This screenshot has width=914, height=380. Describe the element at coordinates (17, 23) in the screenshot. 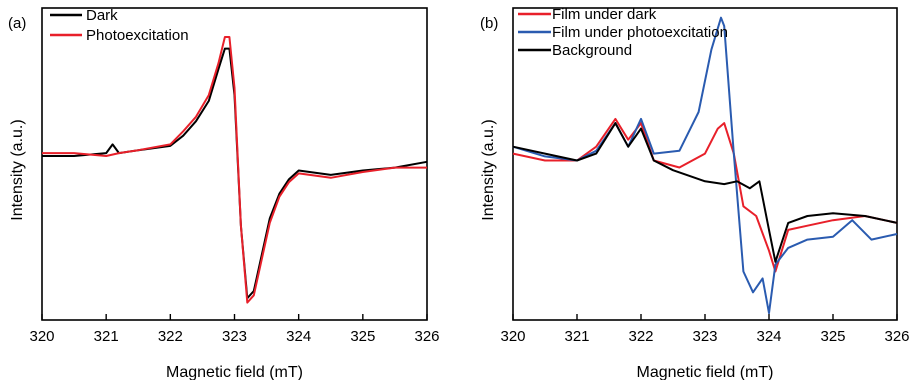

I see `panel-label: (a)` at that location.